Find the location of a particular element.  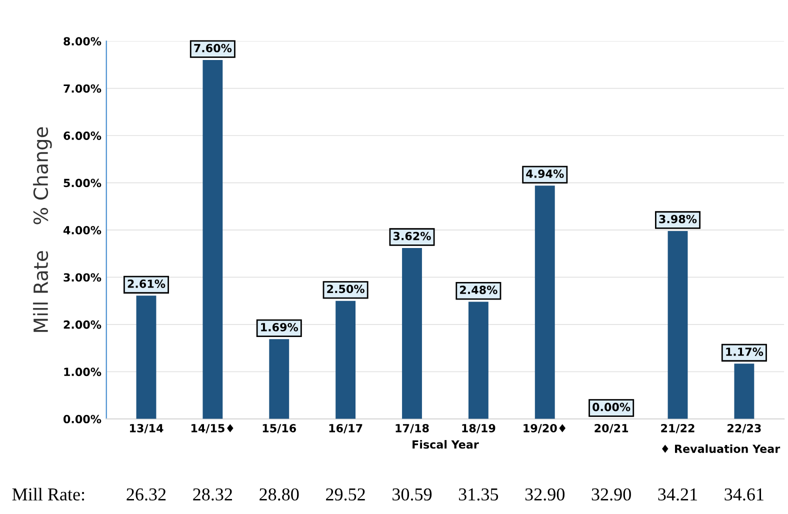

text: Mill Rate: is located at coordinates (48, 494).